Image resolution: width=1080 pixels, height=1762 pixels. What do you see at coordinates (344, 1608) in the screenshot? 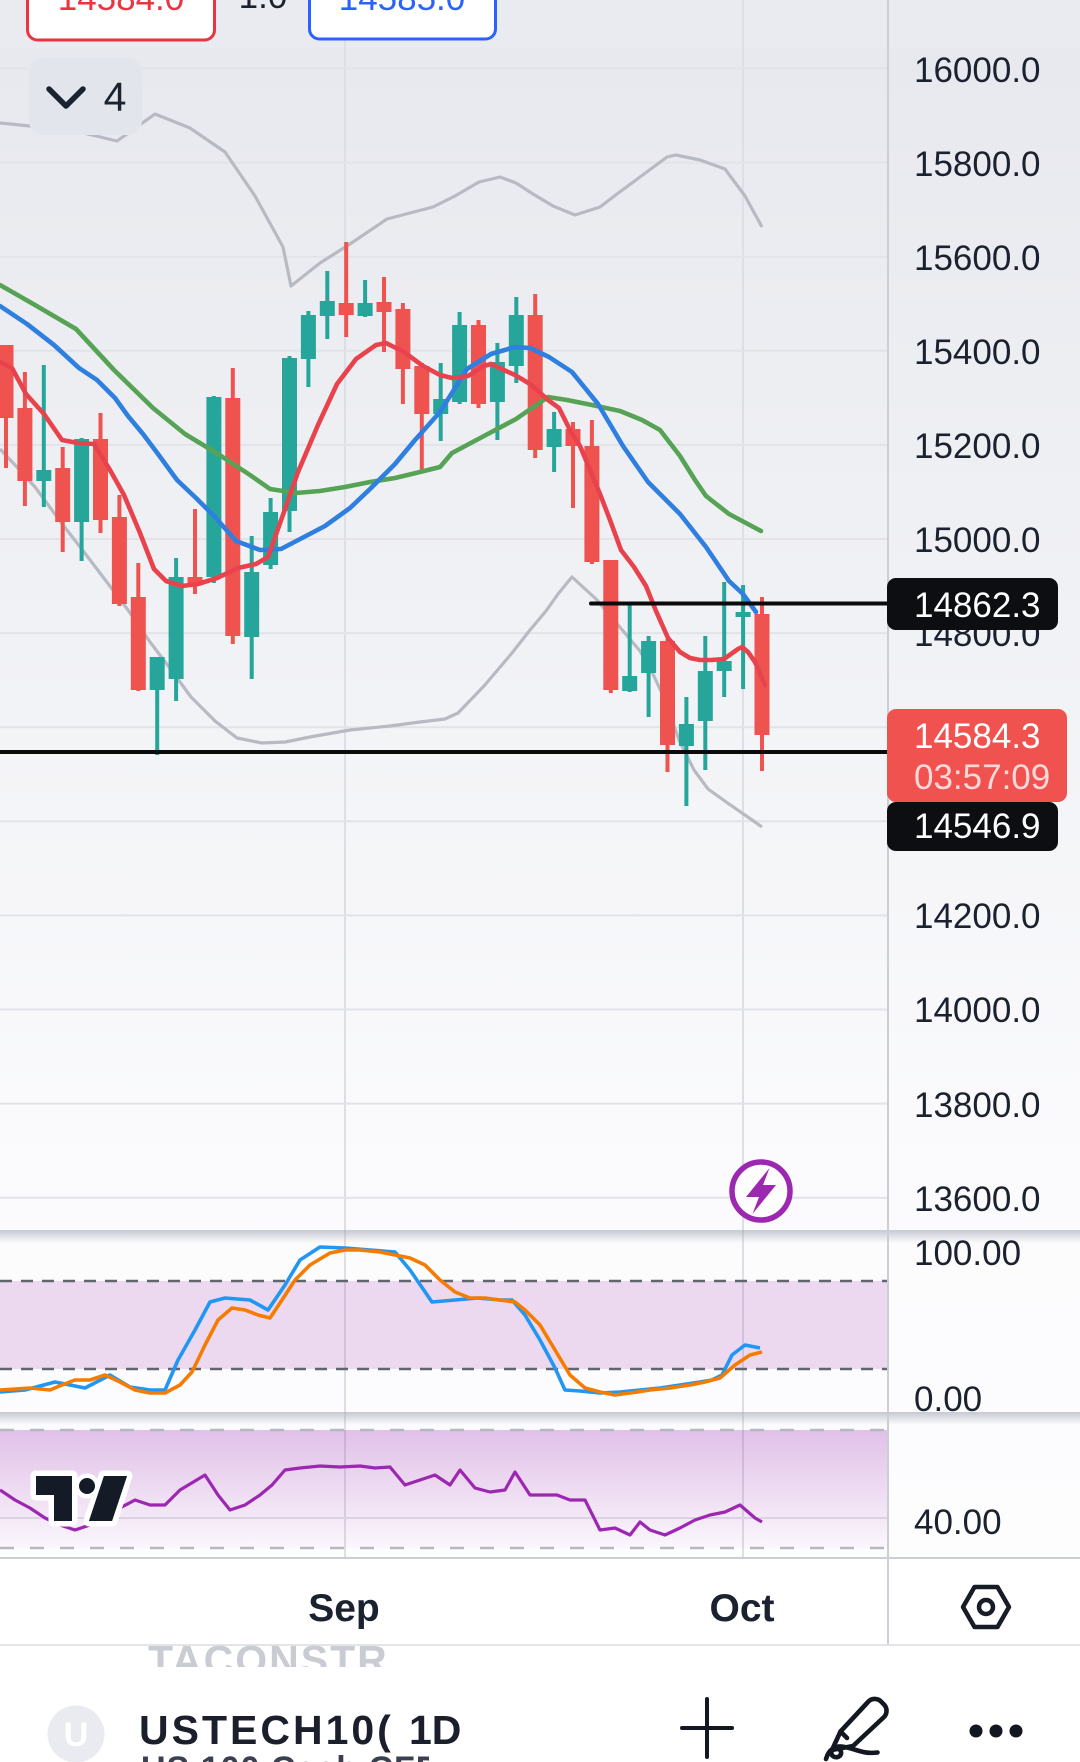
I see `svg-text: Sep` at bounding box center [344, 1608].